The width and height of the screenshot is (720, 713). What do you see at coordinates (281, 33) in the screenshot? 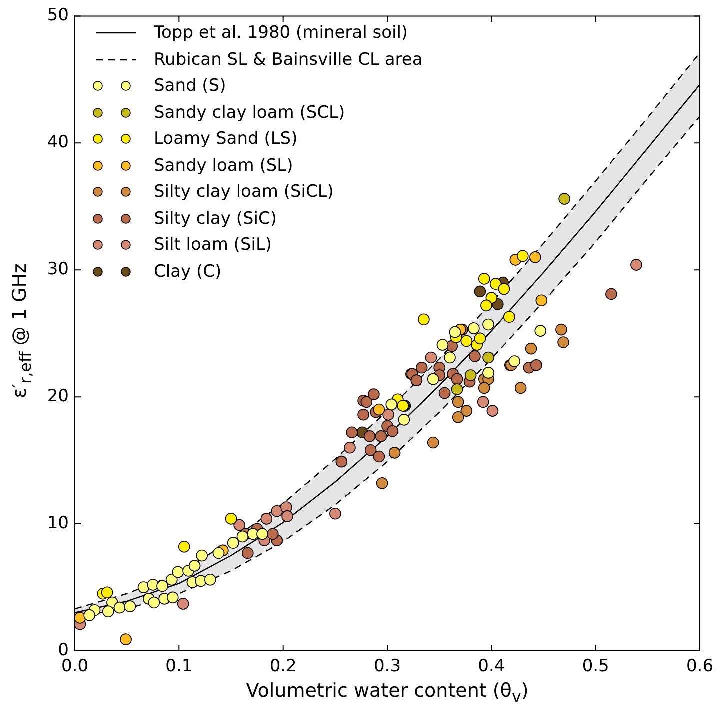
I see `legend-label: Topp et al. 1980 (mineral soil)` at bounding box center [281, 33].